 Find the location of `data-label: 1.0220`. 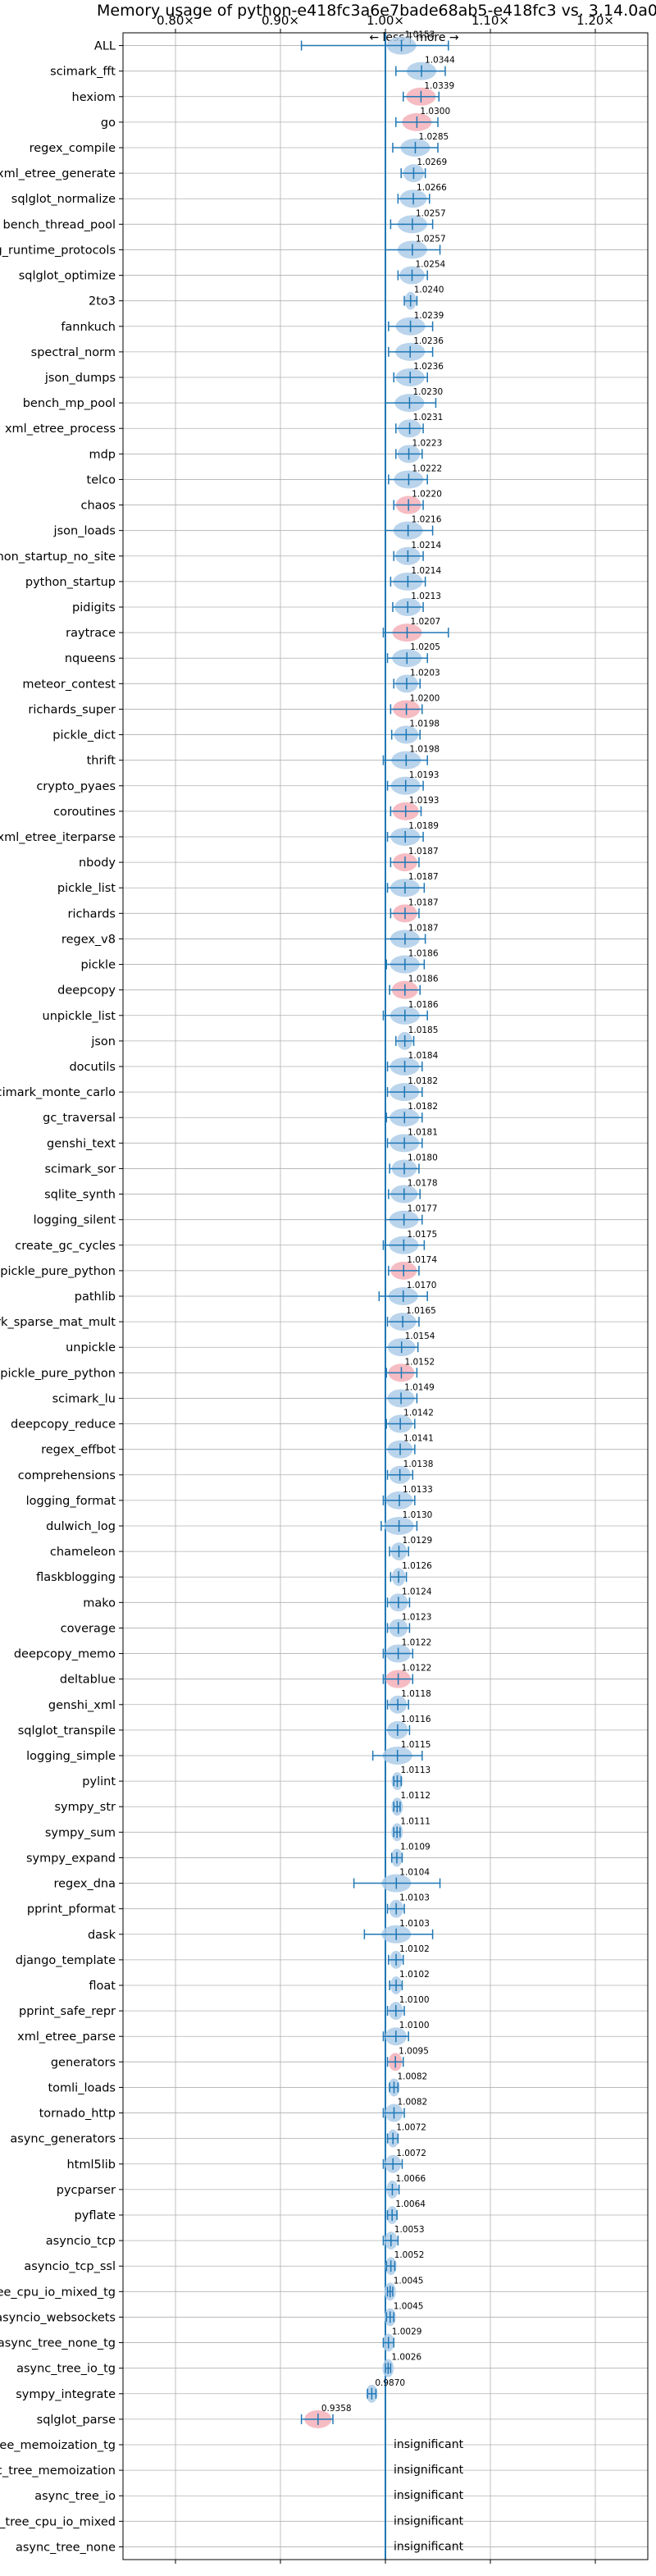

data-label: 1.0220 is located at coordinates (427, 495).